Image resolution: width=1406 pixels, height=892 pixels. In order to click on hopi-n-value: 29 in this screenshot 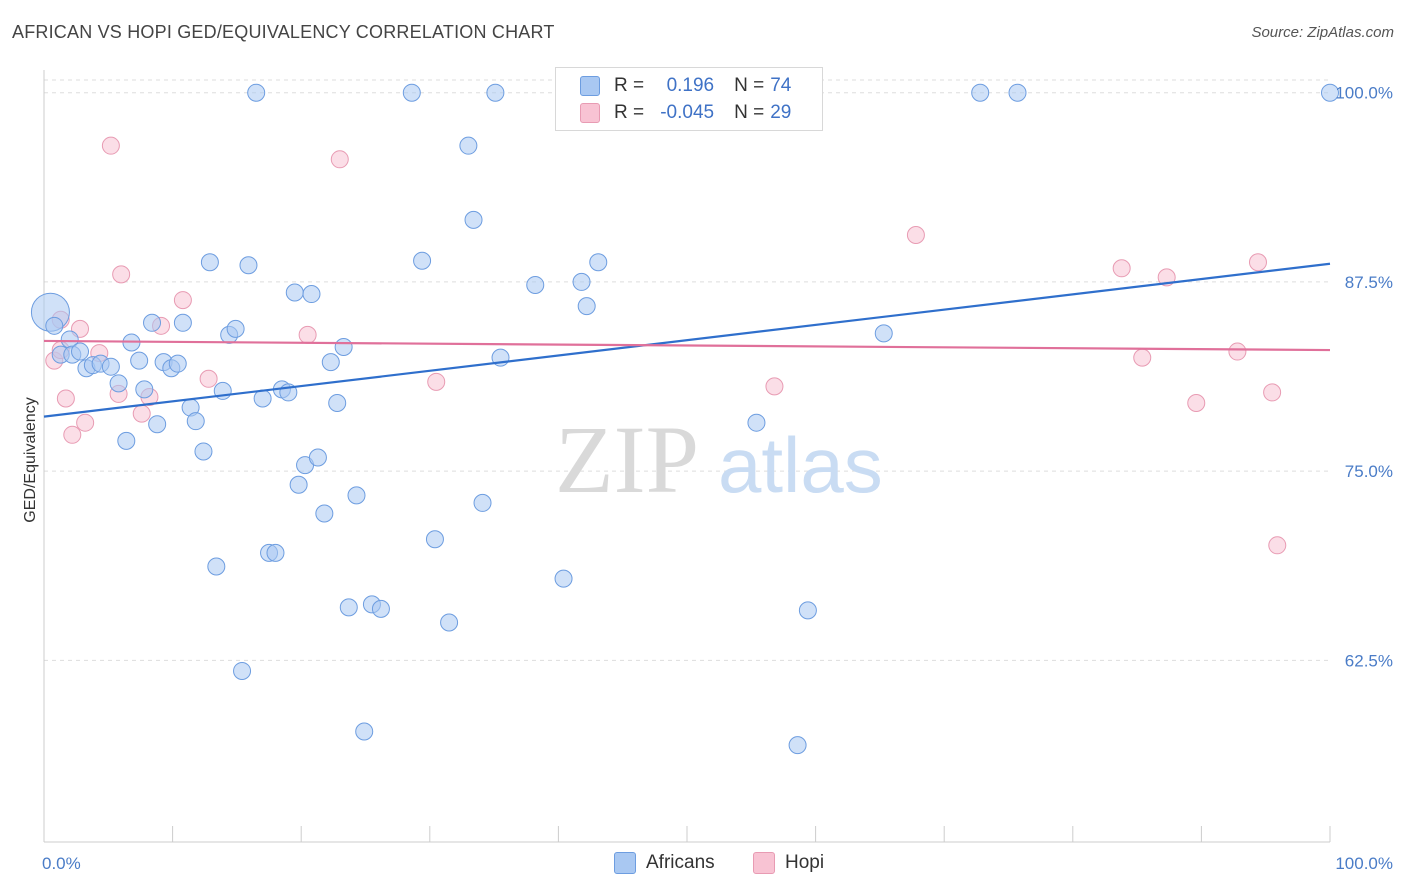, I will do `click(781, 112)`.